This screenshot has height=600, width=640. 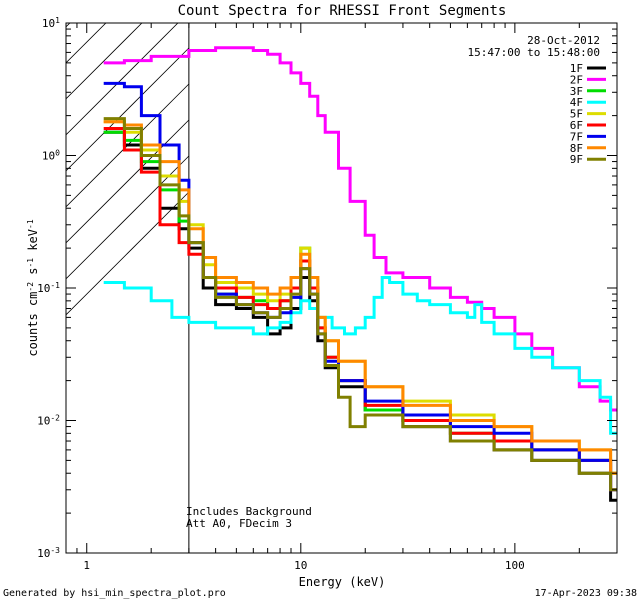 What do you see at coordinates (48, 420) in the screenshot?
I see `y-tick-label: 10⁻²` at bounding box center [48, 420].